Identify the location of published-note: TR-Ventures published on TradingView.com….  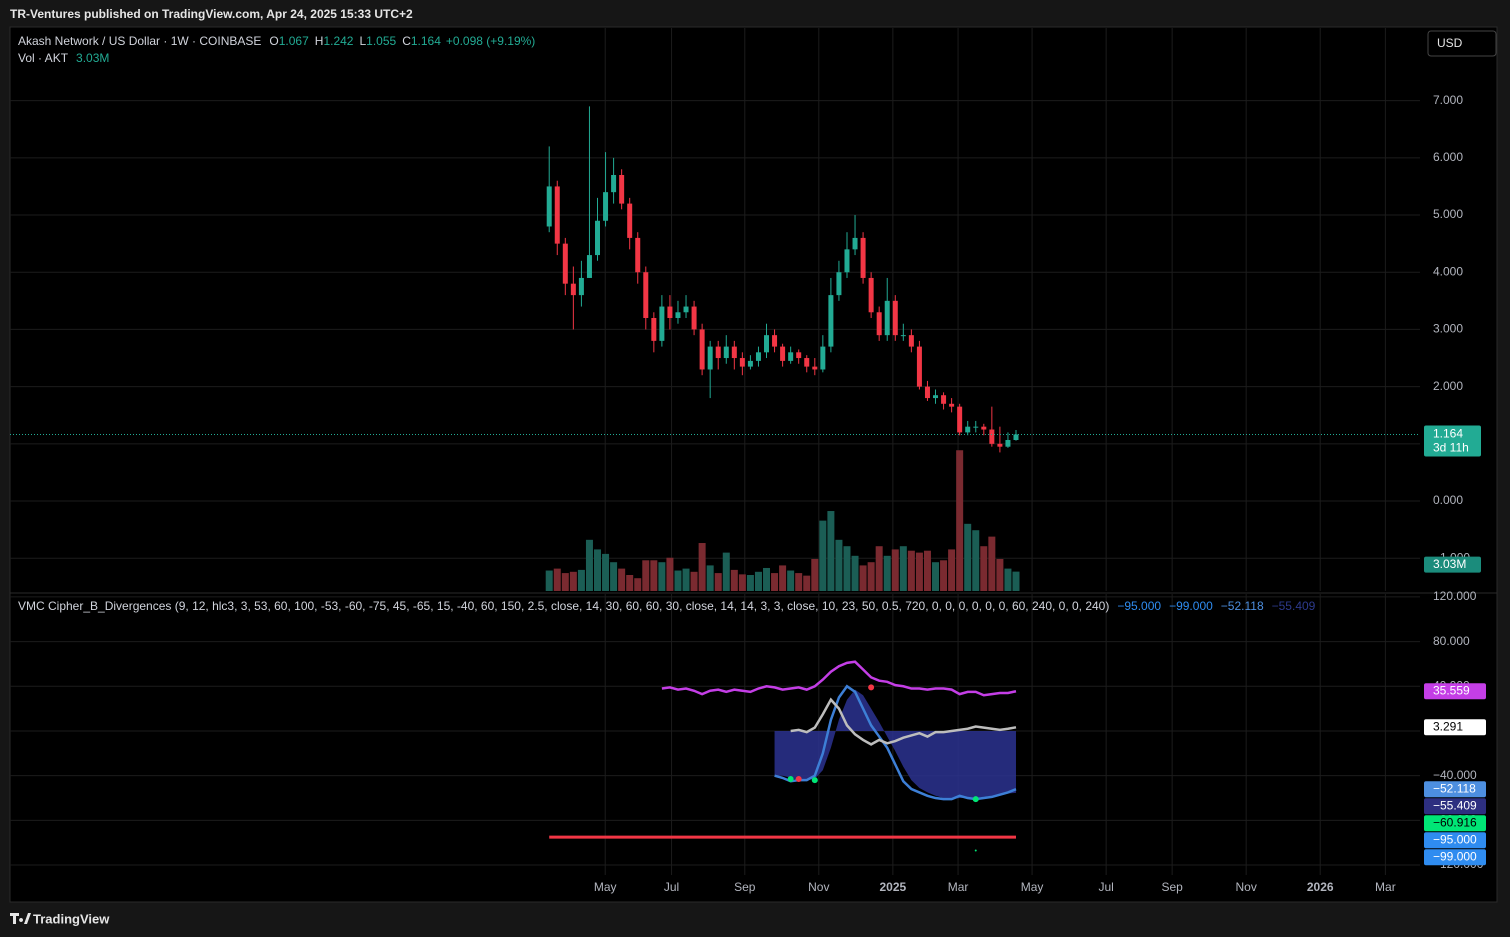
(211, 14).